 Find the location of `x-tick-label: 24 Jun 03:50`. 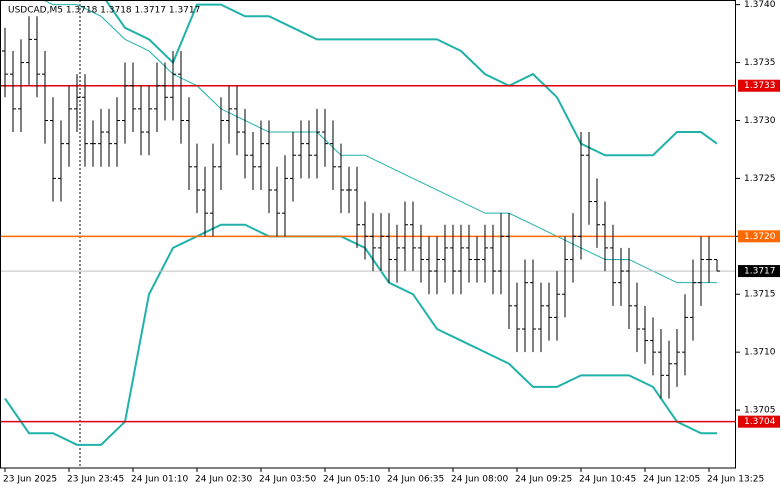

x-tick-label: 24 Jun 03:50 is located at coordinates (287, 480).